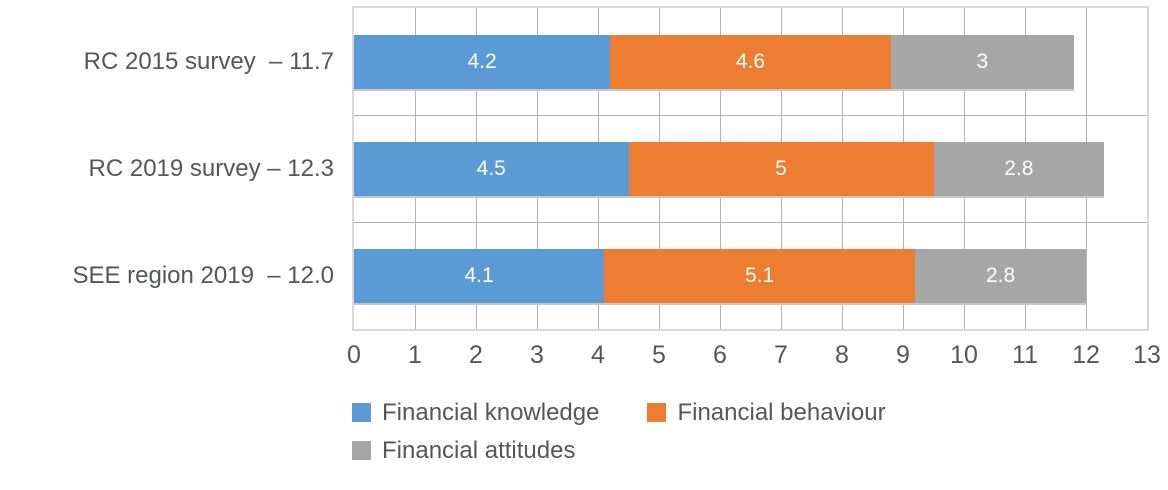 This screenshot has width=1168, height=490. I want to click on bar-segment-financial-behaviour: 5, so click(781, 168).